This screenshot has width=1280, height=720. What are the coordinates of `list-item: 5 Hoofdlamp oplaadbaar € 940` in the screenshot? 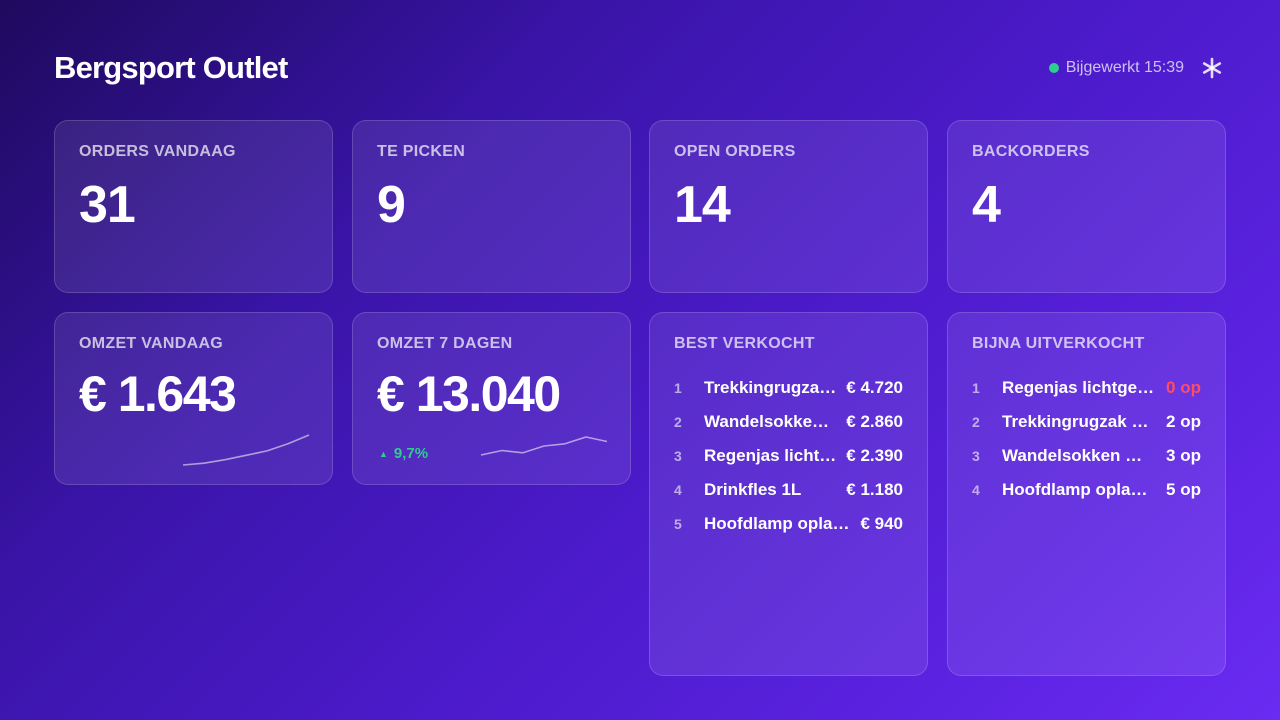 It's located at (788, 524).